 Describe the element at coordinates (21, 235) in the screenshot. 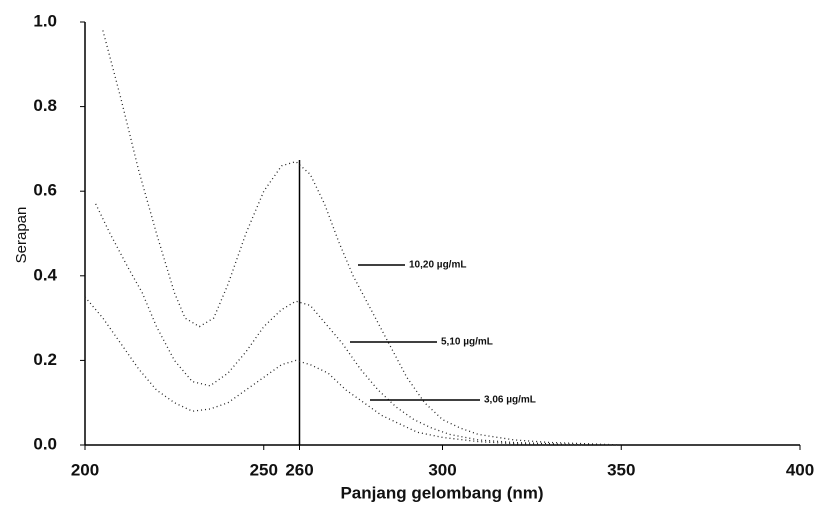

I see `y-axis-title: Serapan` at that location.